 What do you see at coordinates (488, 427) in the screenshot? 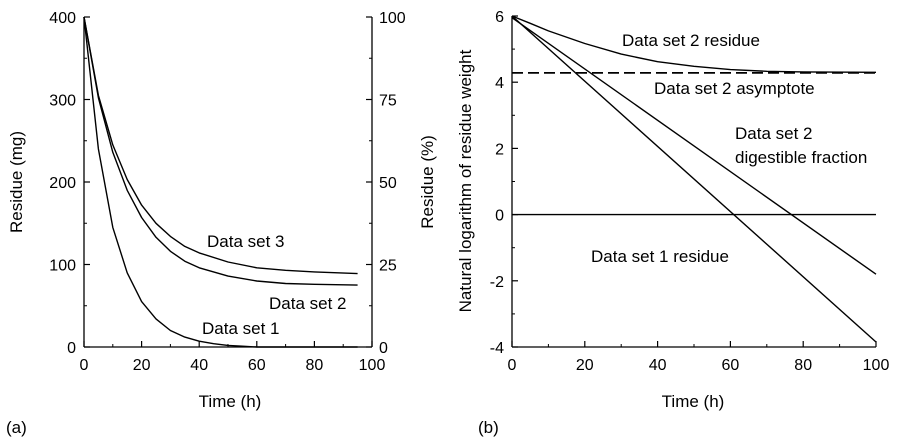
I see `panel-label-b: (b)` at bounding box center [488, 427].